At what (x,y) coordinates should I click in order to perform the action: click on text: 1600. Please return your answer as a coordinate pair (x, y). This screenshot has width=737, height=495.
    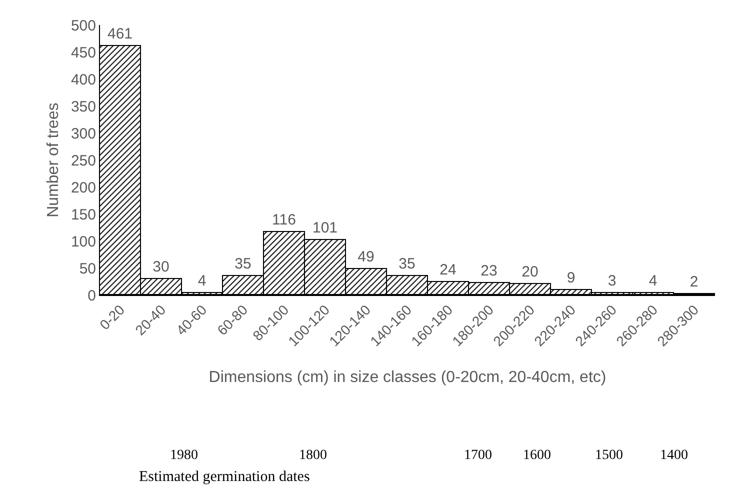
    Looking at the image, I should click on (537, 455).